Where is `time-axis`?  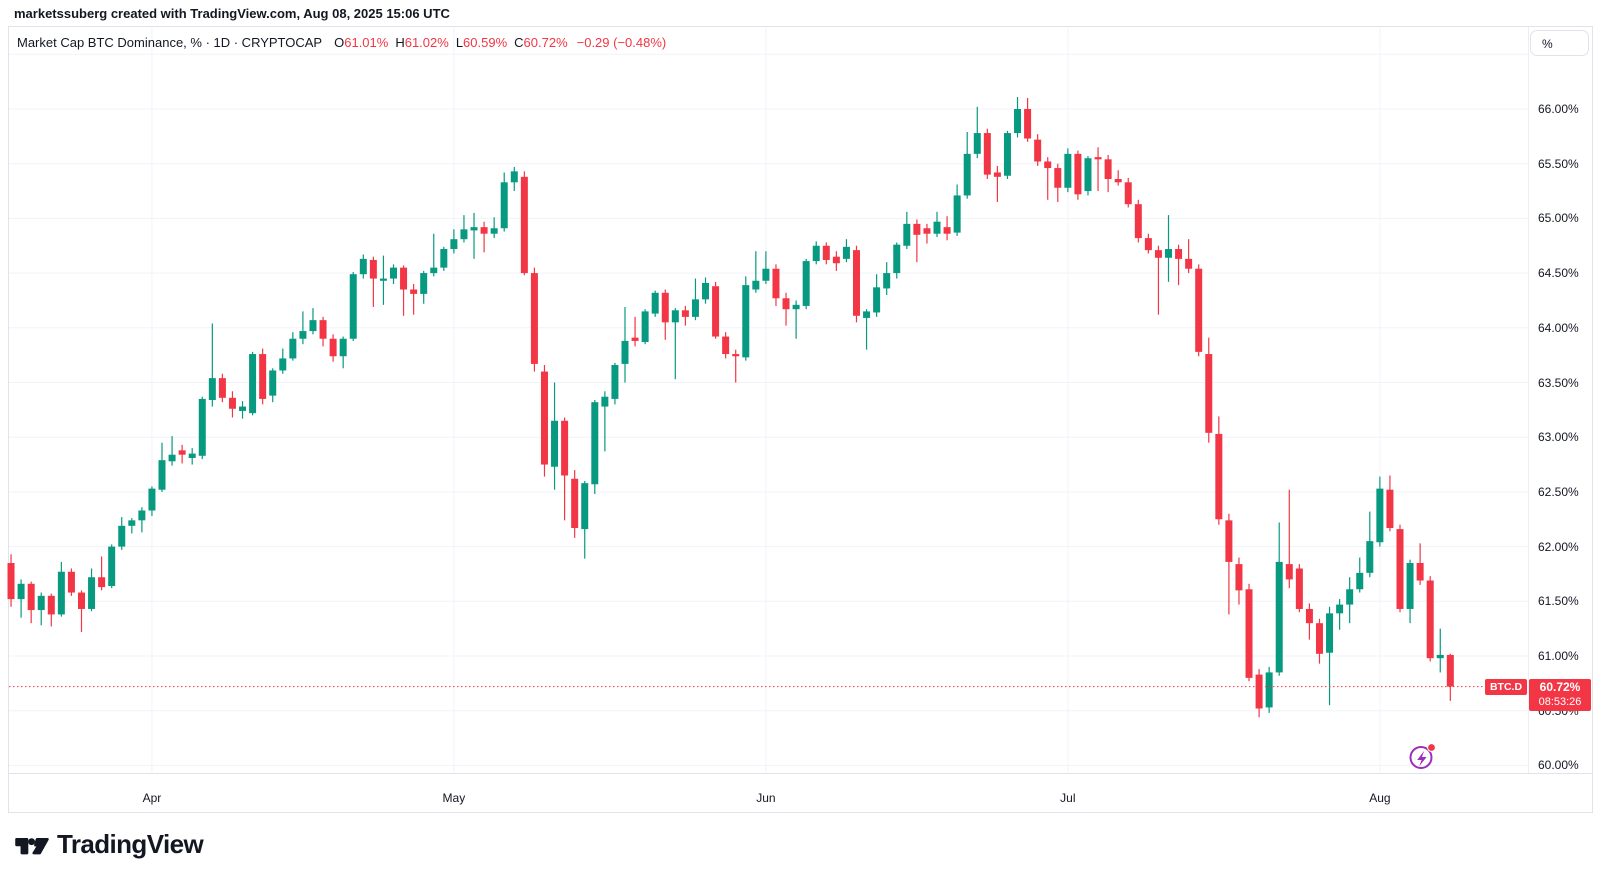
time-axis is located at coordinates (768, 793).